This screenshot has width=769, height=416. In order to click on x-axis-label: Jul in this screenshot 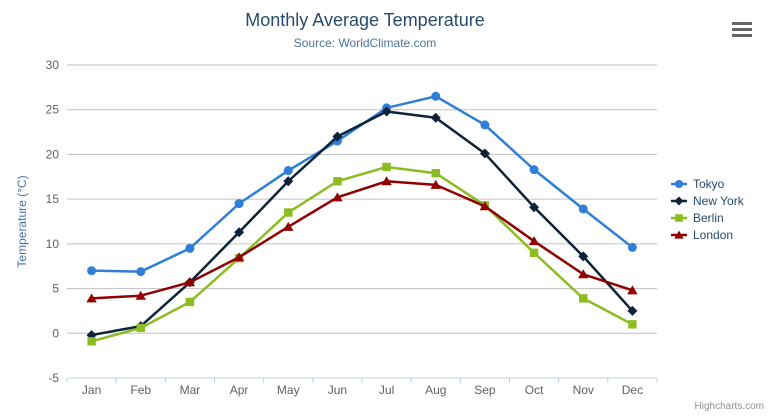, I will do `click(386, 390)`.